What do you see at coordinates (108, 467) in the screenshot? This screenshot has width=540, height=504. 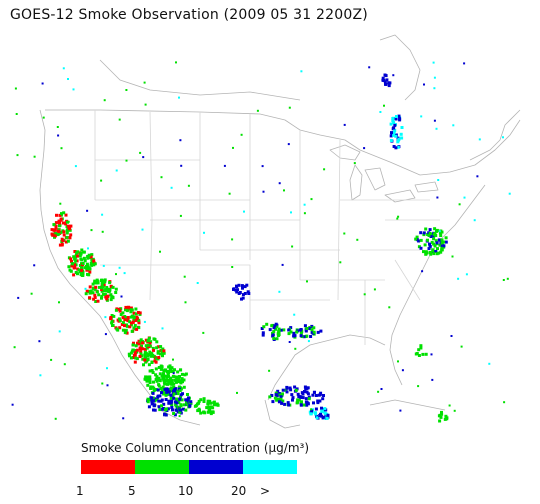 I see `legend-segment-red` at bounding box center [108, 467].